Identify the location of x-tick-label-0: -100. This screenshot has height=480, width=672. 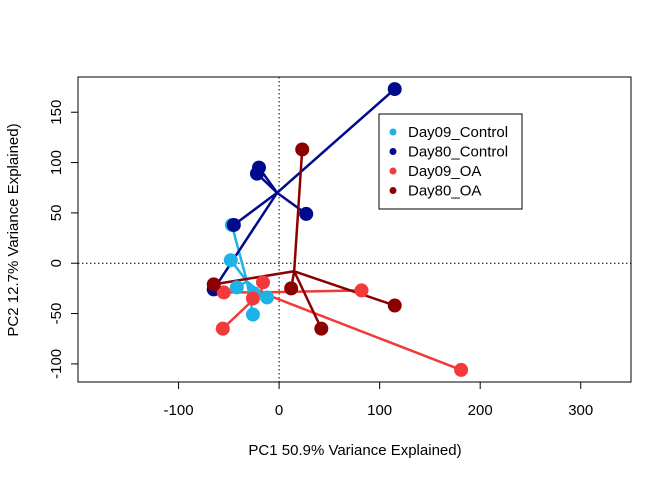
(179, 410).